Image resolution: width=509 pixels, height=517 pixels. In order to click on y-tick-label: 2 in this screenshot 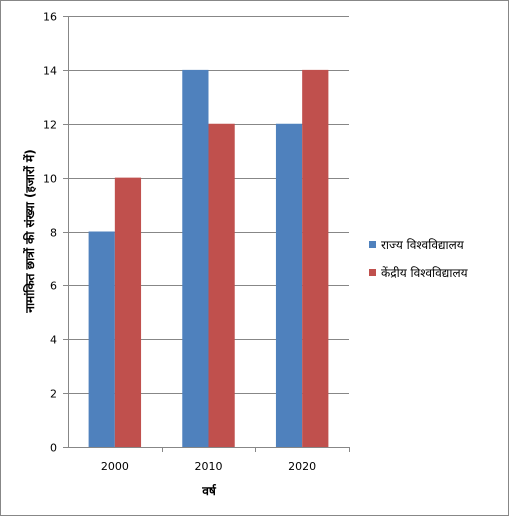, I will do `click(53, 394)`.